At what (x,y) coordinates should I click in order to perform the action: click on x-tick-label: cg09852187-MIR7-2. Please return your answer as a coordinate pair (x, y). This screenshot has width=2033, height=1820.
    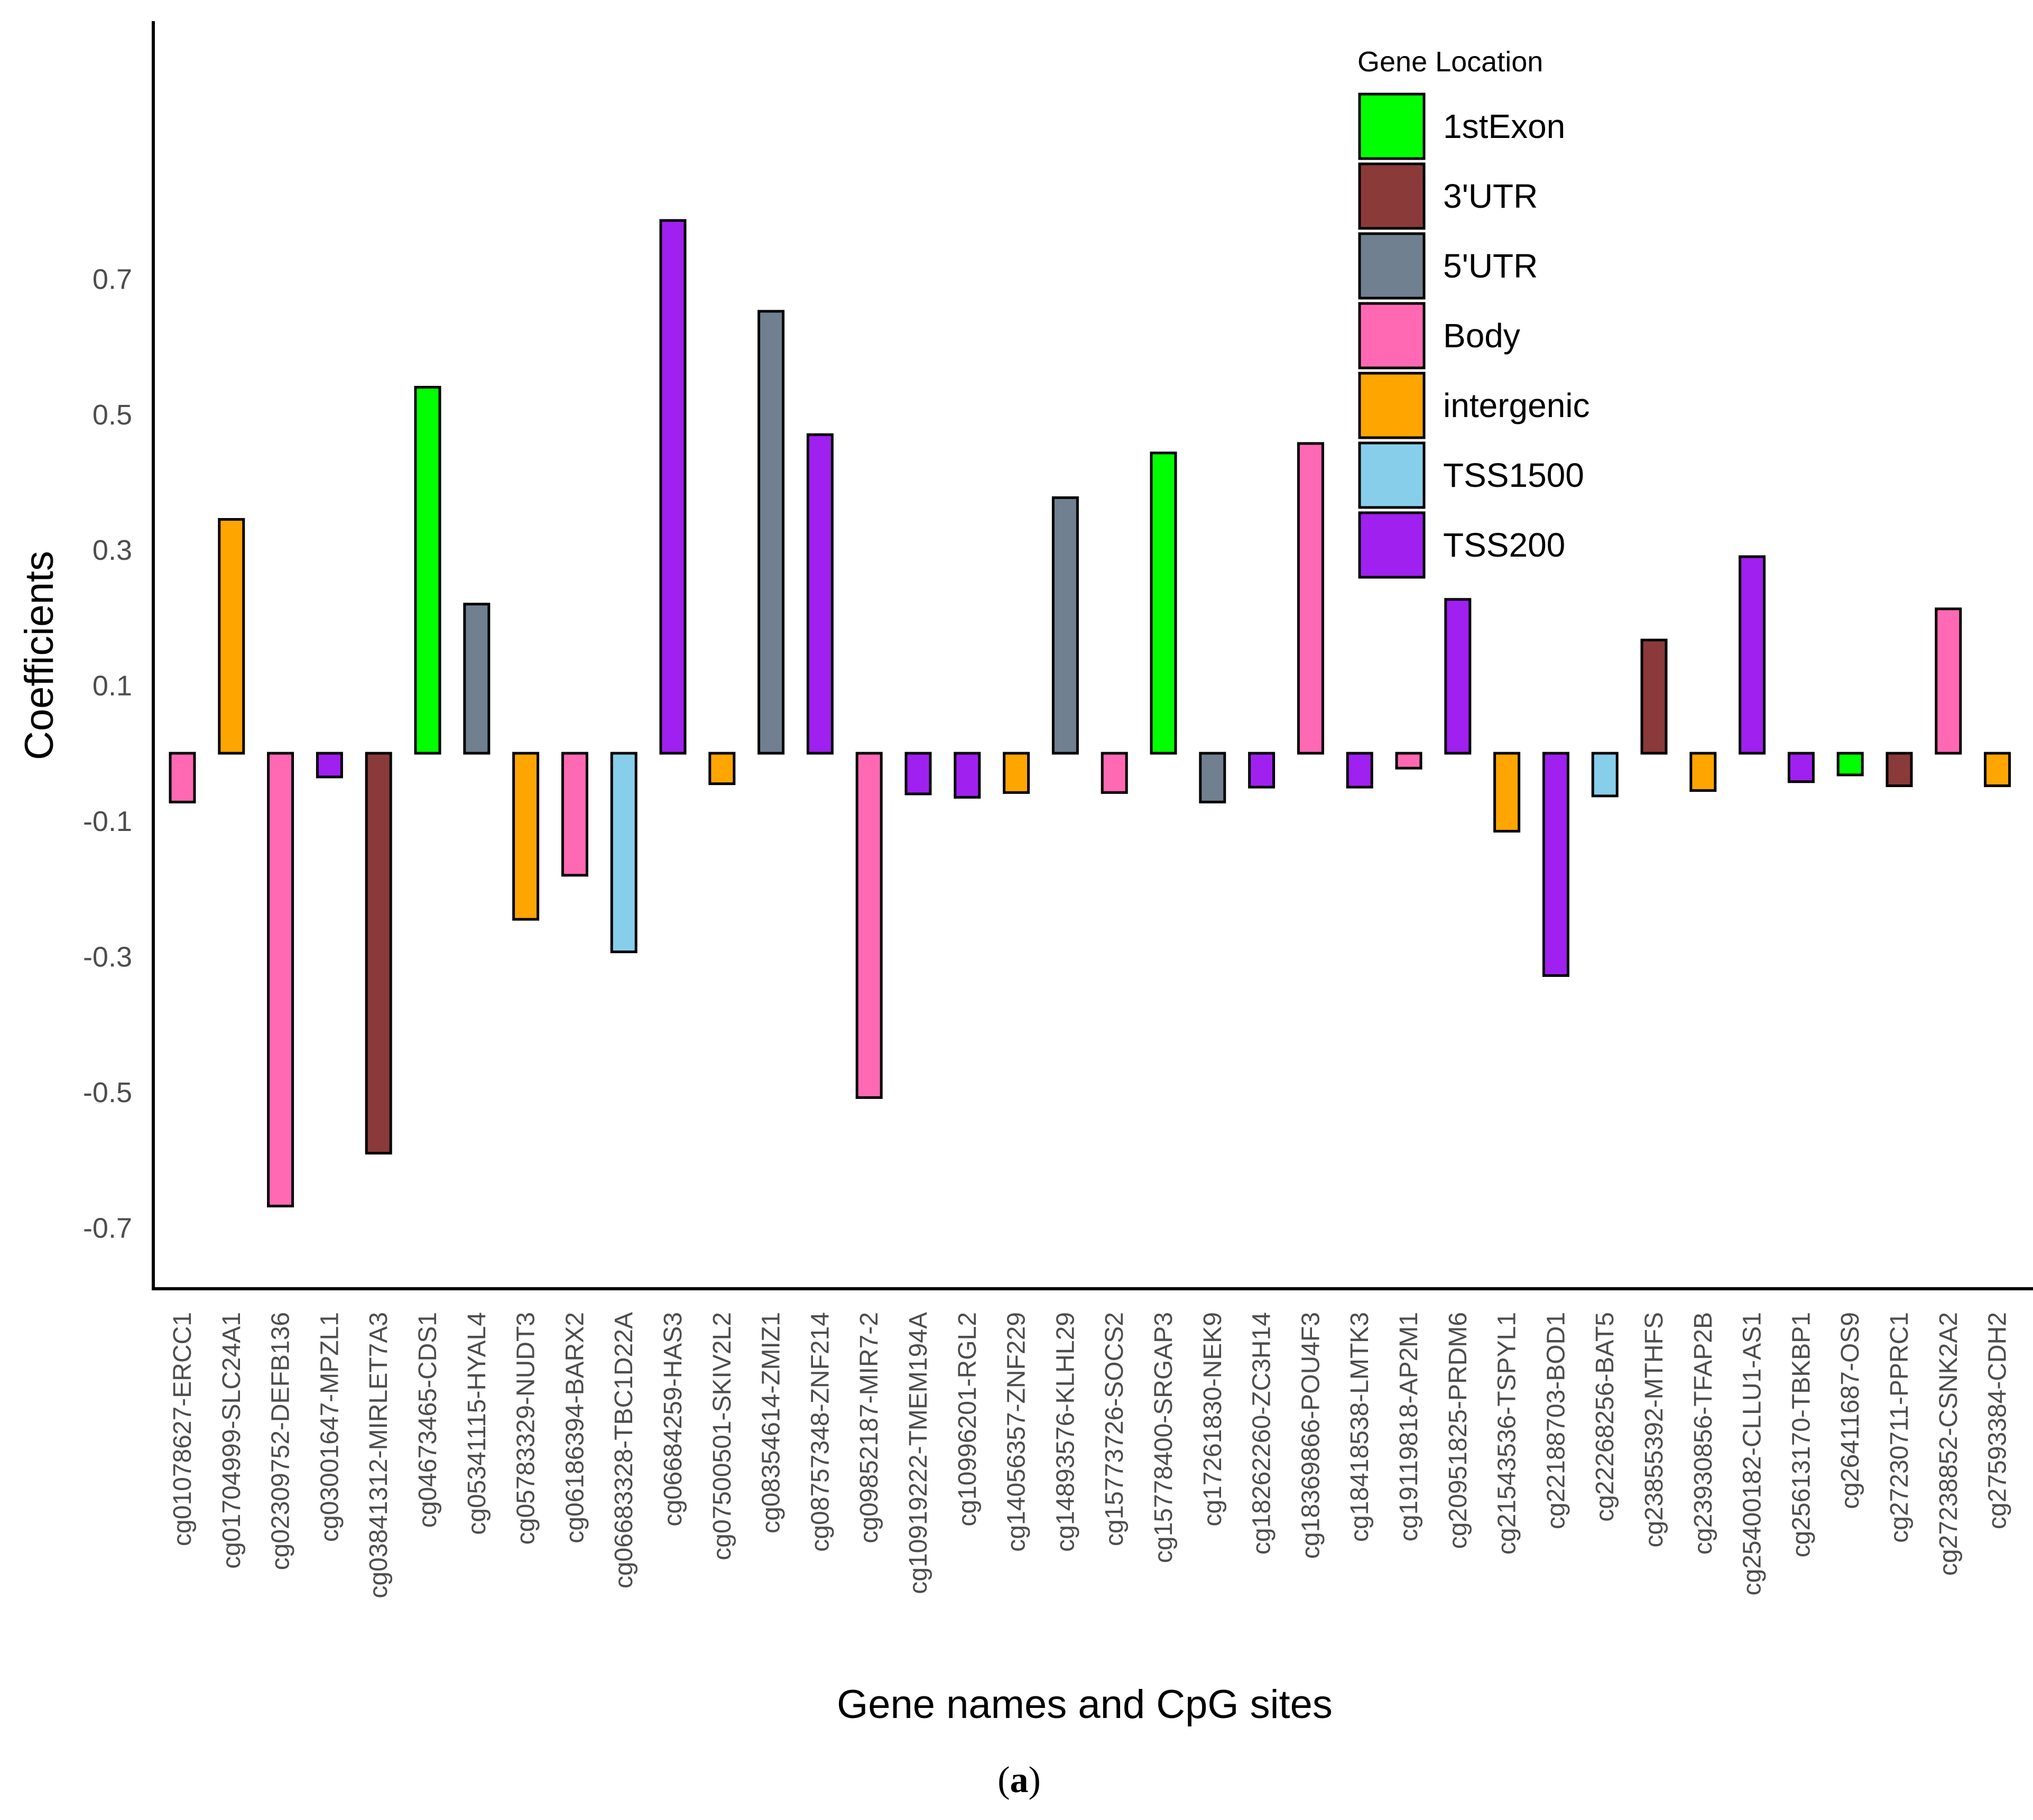
    Looking at the image, I should click on (869, 1428).